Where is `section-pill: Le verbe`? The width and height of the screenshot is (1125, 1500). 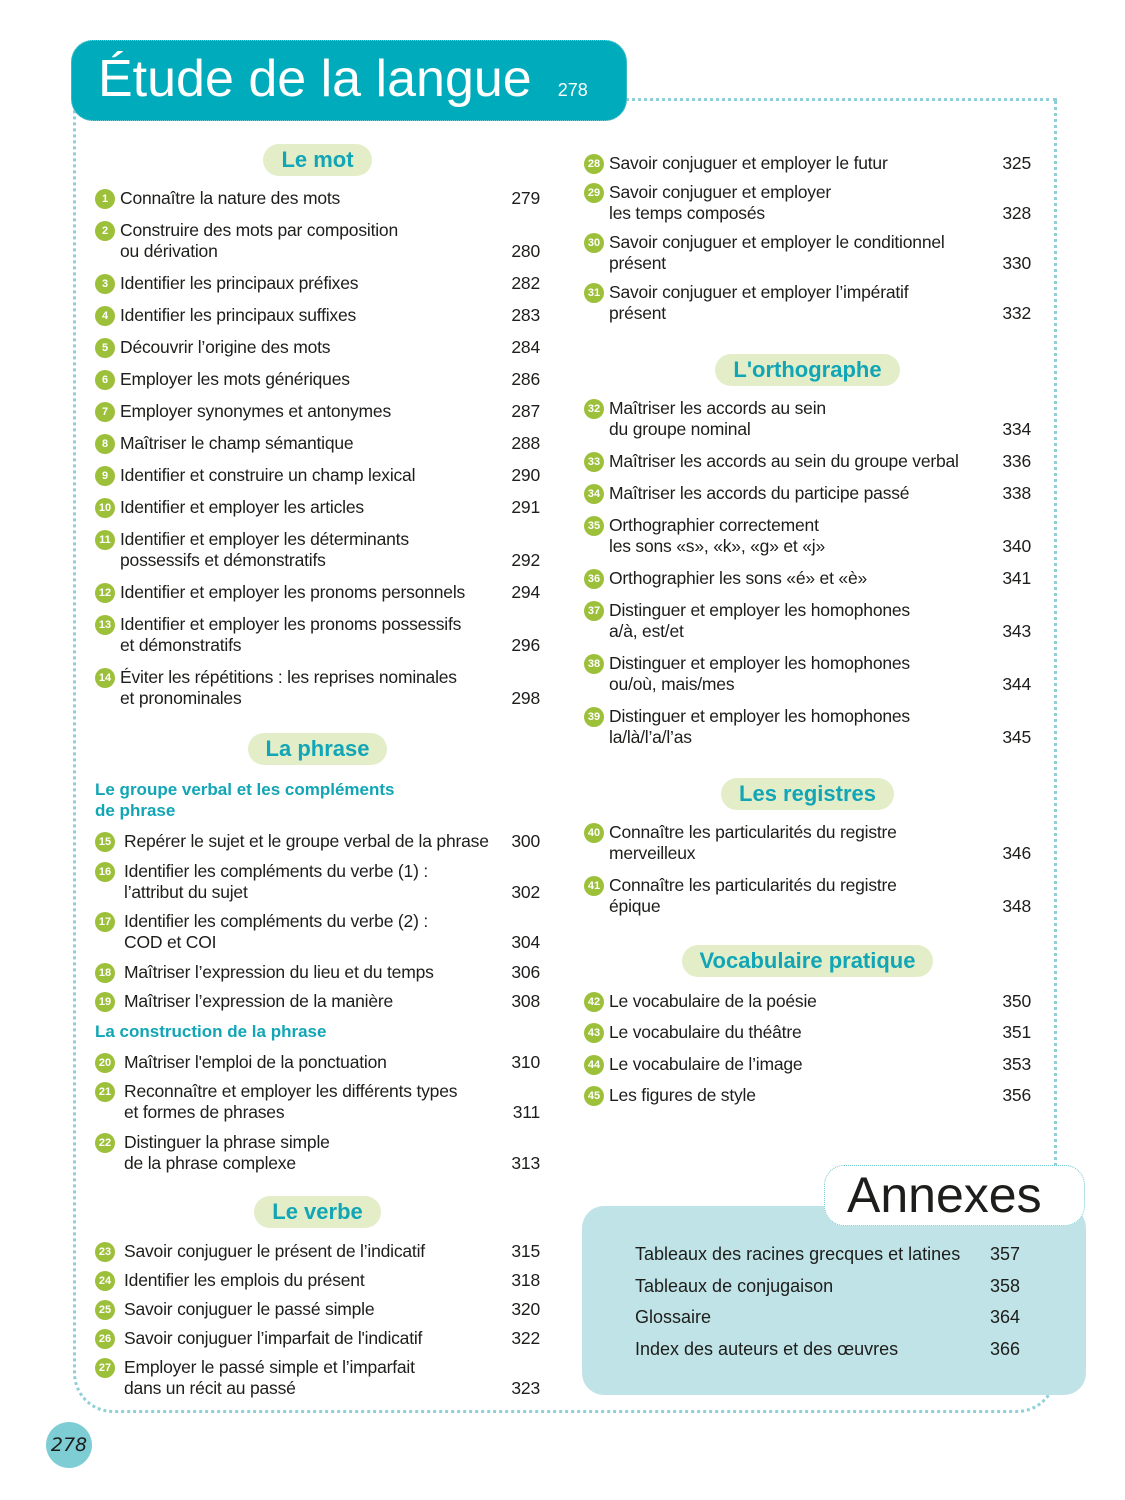
section-pill: Le verbe is located at coordinates (317, 1211).